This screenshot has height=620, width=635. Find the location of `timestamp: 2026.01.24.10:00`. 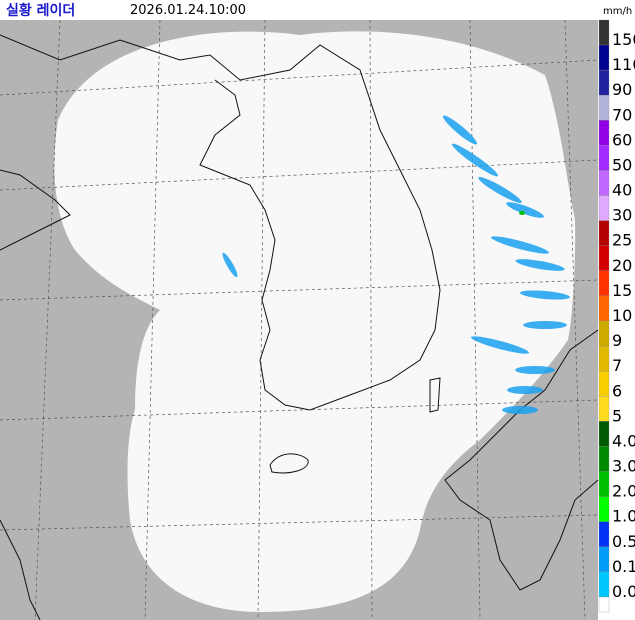

timestamp: 2026.01.24.10:00 is located at coordinates (188, 10).